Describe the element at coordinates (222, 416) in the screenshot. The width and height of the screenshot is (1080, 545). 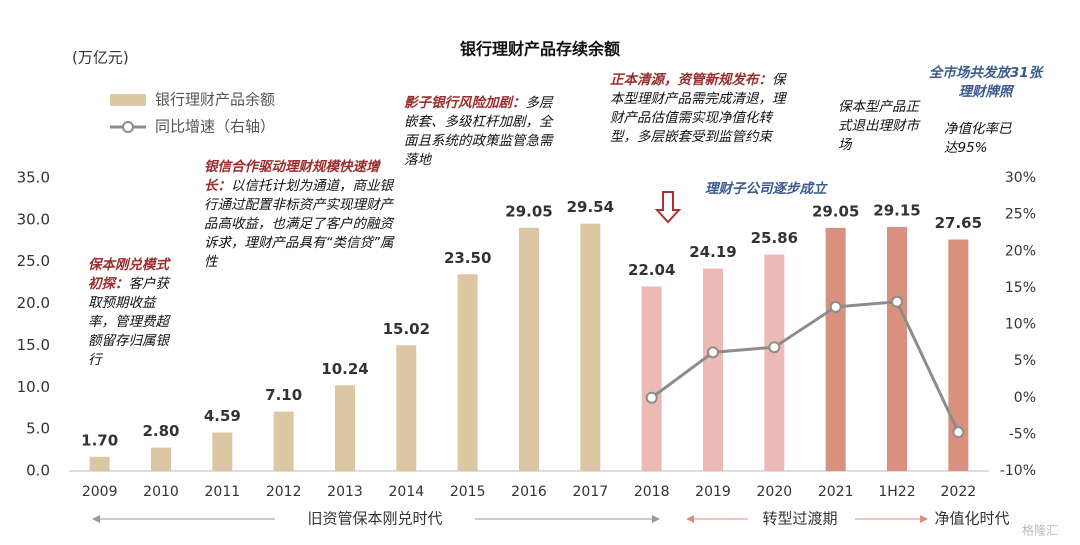
I see `data-label: 4.59` at that location.